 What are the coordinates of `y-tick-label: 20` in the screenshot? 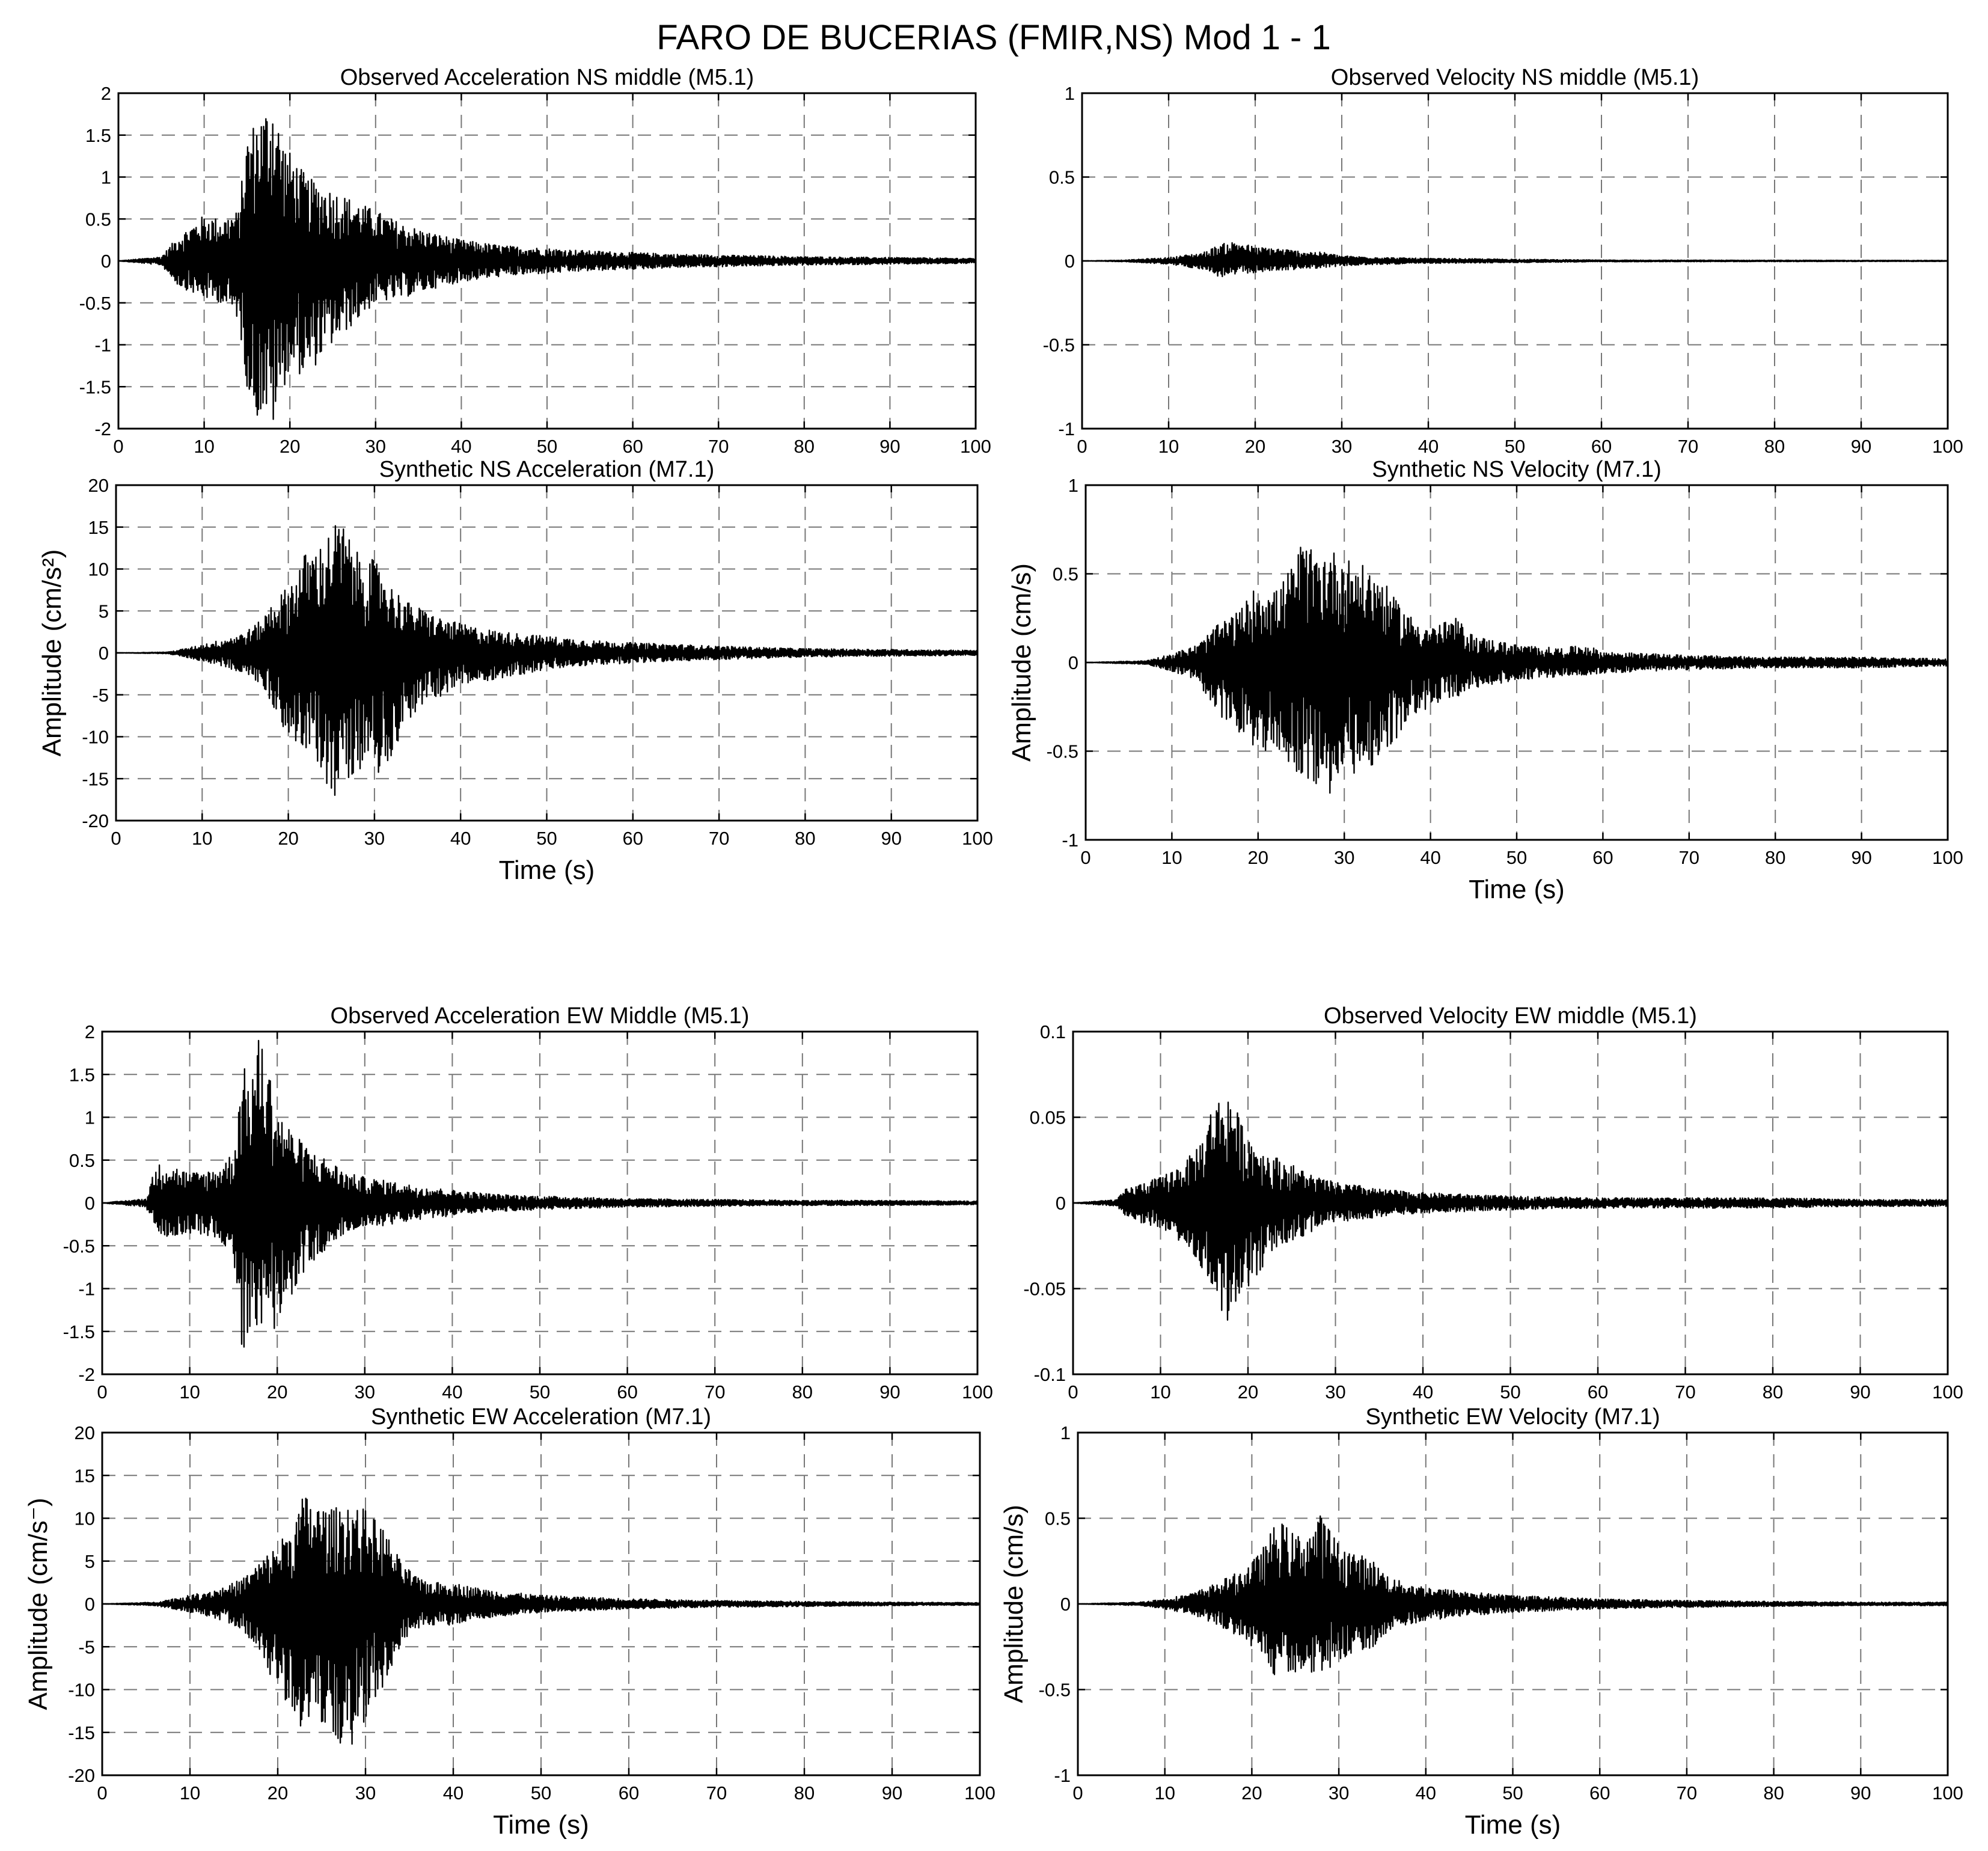 It's located at (98, 486).